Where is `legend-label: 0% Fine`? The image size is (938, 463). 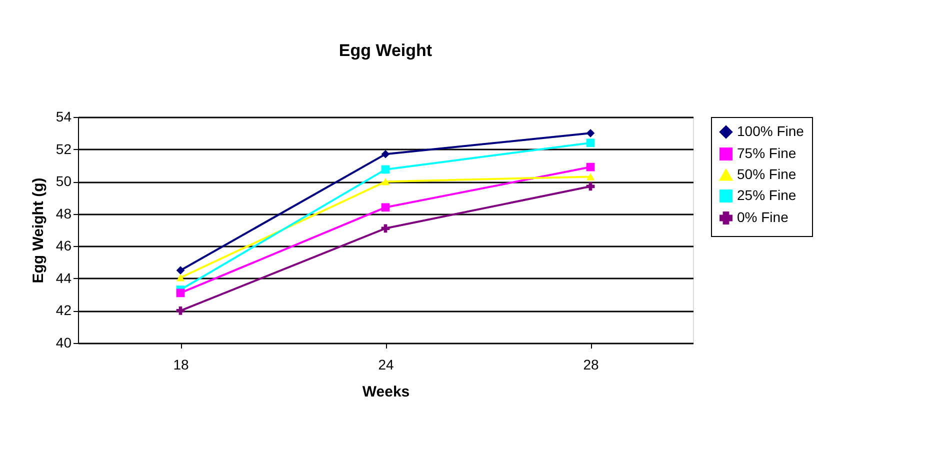 legend-label: 0% Fine is located at coordinates (763, 217).